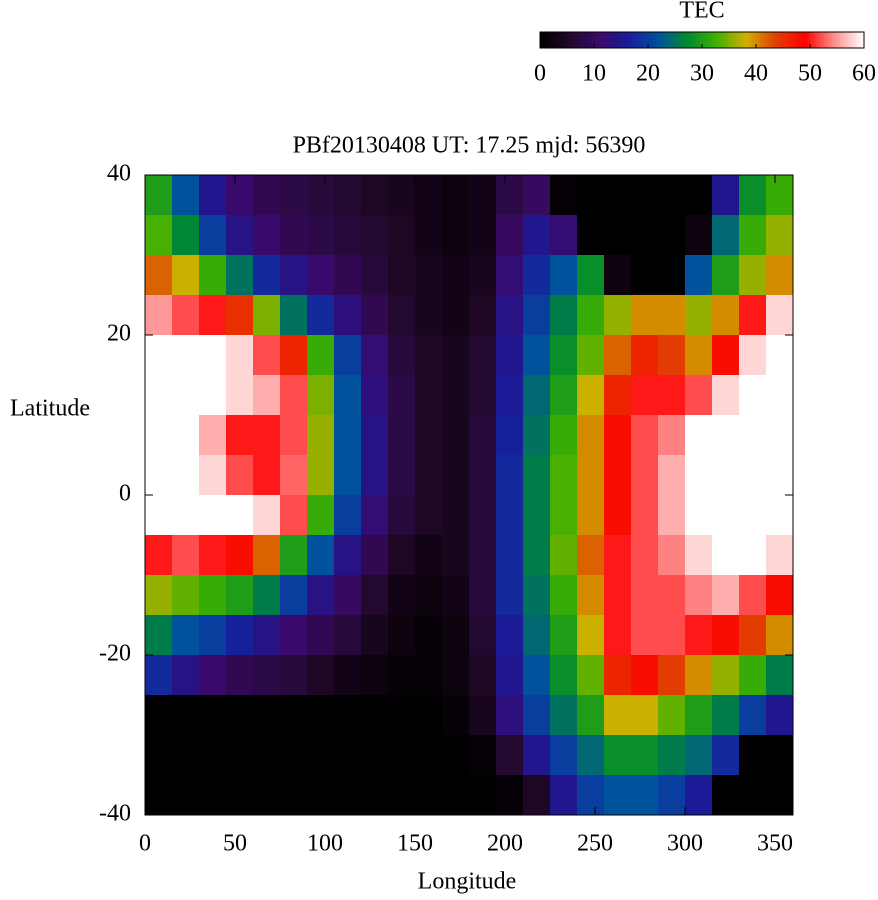  What do you see at coordinates (145, 844) in the screenshot?
I see `x-tick-label: 0` at bounding box center [145, 844].